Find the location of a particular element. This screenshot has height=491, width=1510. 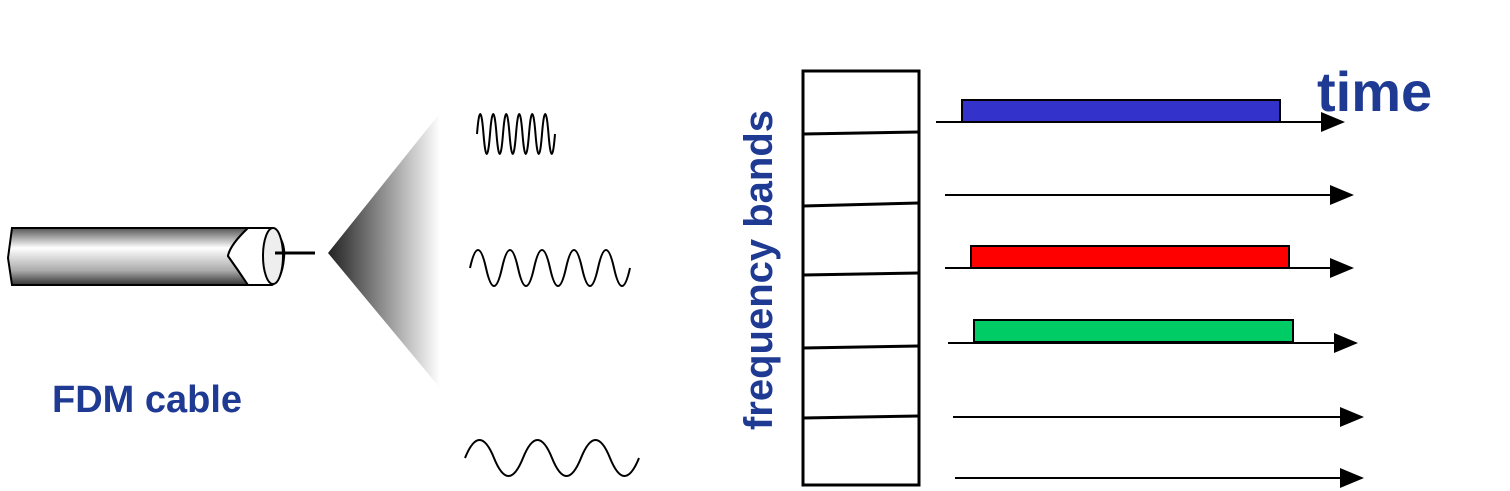

bands-label: frequency bands is located at coordinates (759, 270).